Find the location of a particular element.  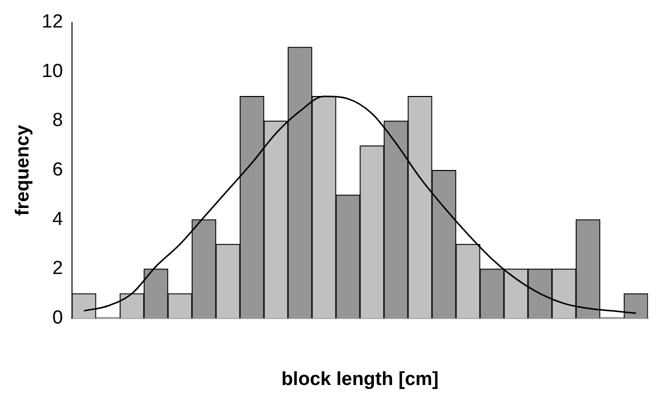

x-axis-title: block length [cm] is located at coordinates (360, 379).